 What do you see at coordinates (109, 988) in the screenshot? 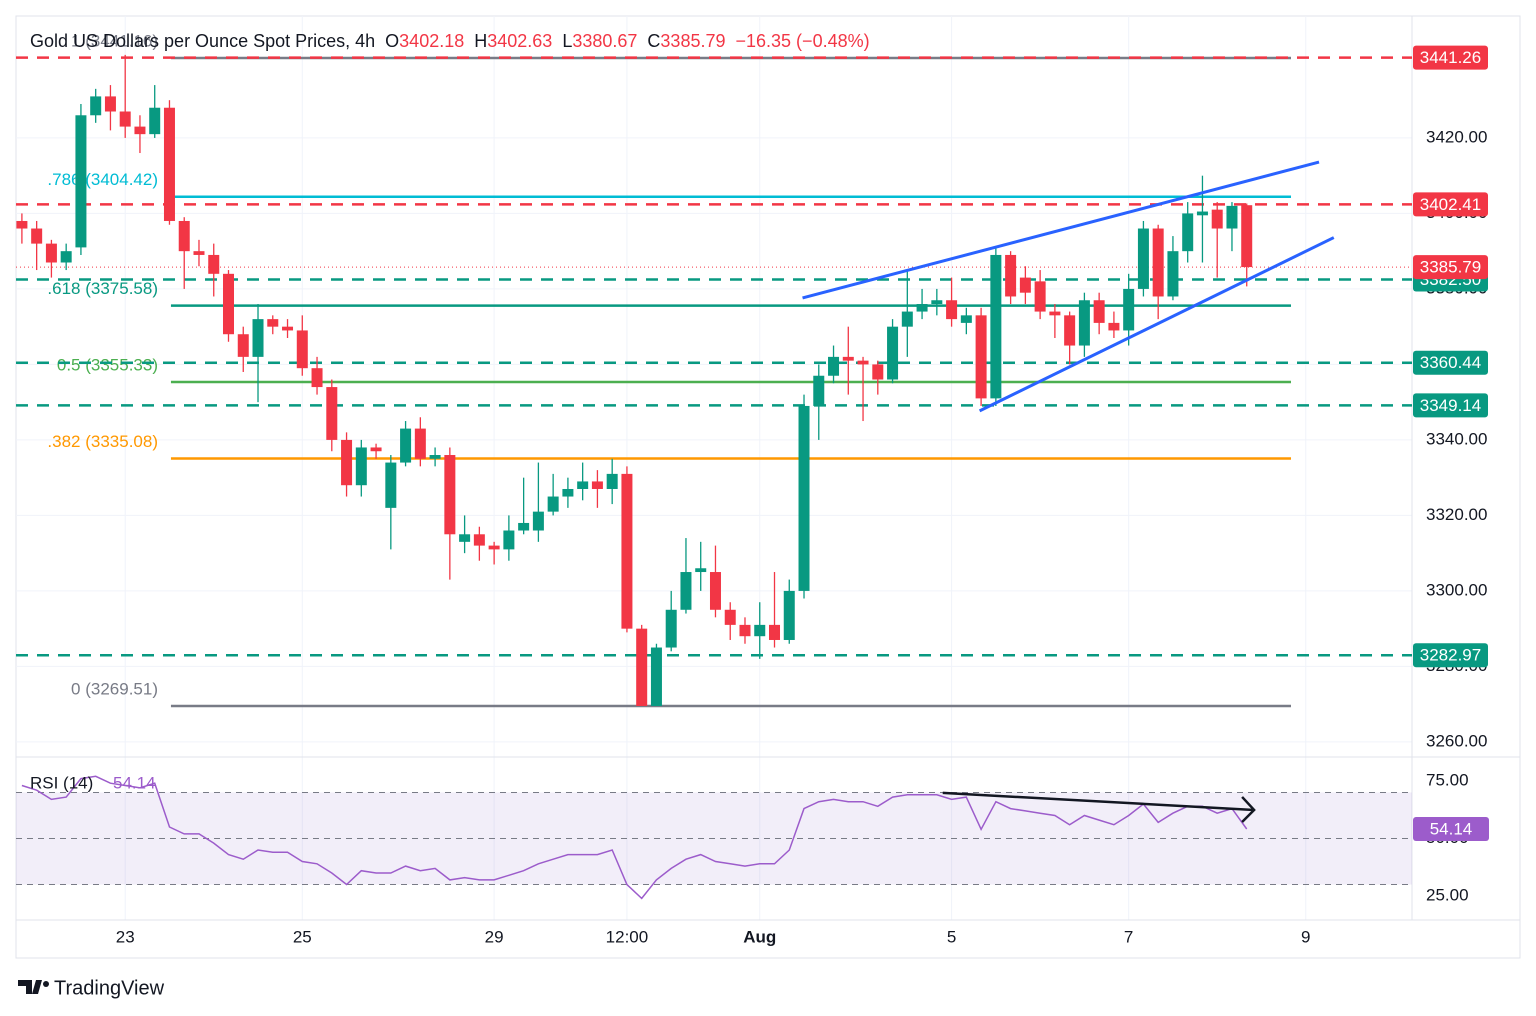
I see `brand: TradingView` at bounding box center [109, 988].